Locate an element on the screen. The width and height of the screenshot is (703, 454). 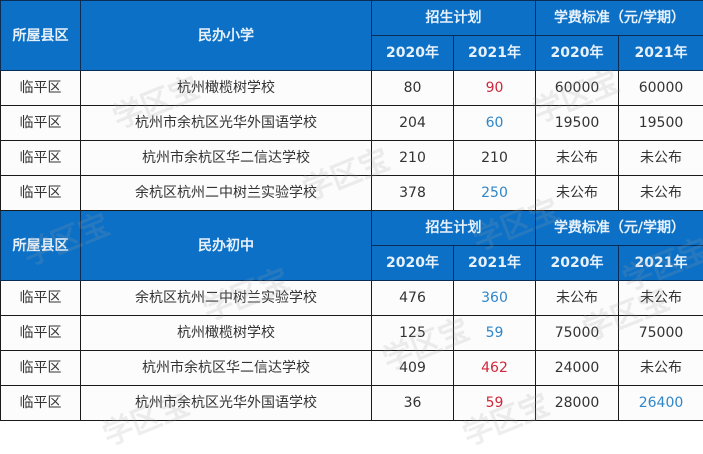
table-row: 临平区 杭州市余杭区光华外国语学校 36 59 28000 26400 is located at coordinates (352, 403).